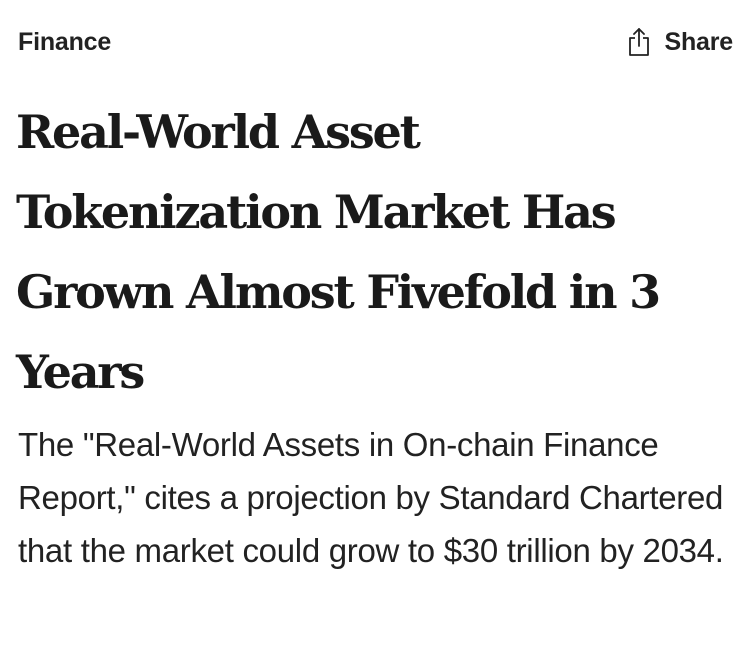 The width and height of the screenshot is (749, 646). What do you see at coordinates (699, 41) in the screenshot?
I see `share-label: Share` at bounding box center [699, 41].